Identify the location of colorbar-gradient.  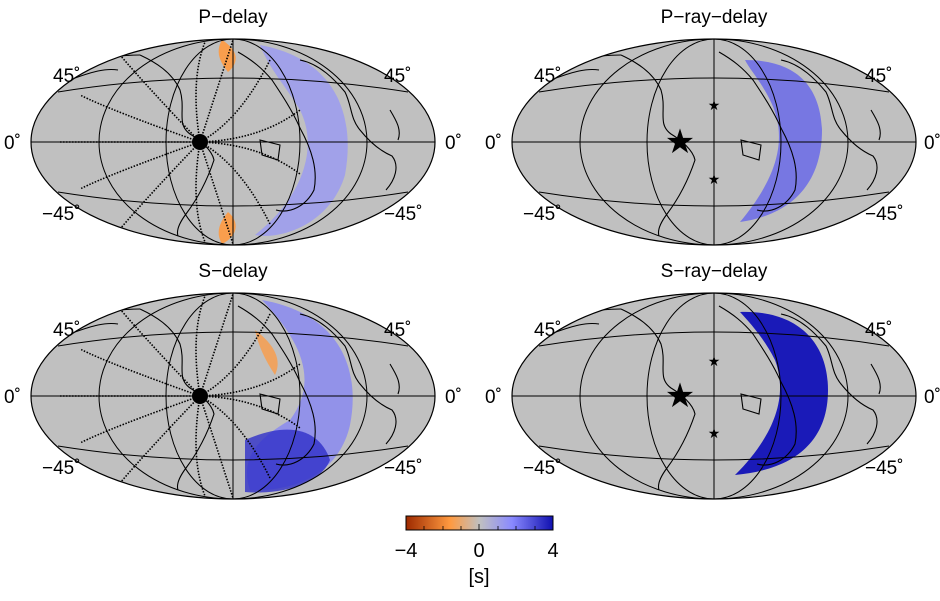
(479, 523).